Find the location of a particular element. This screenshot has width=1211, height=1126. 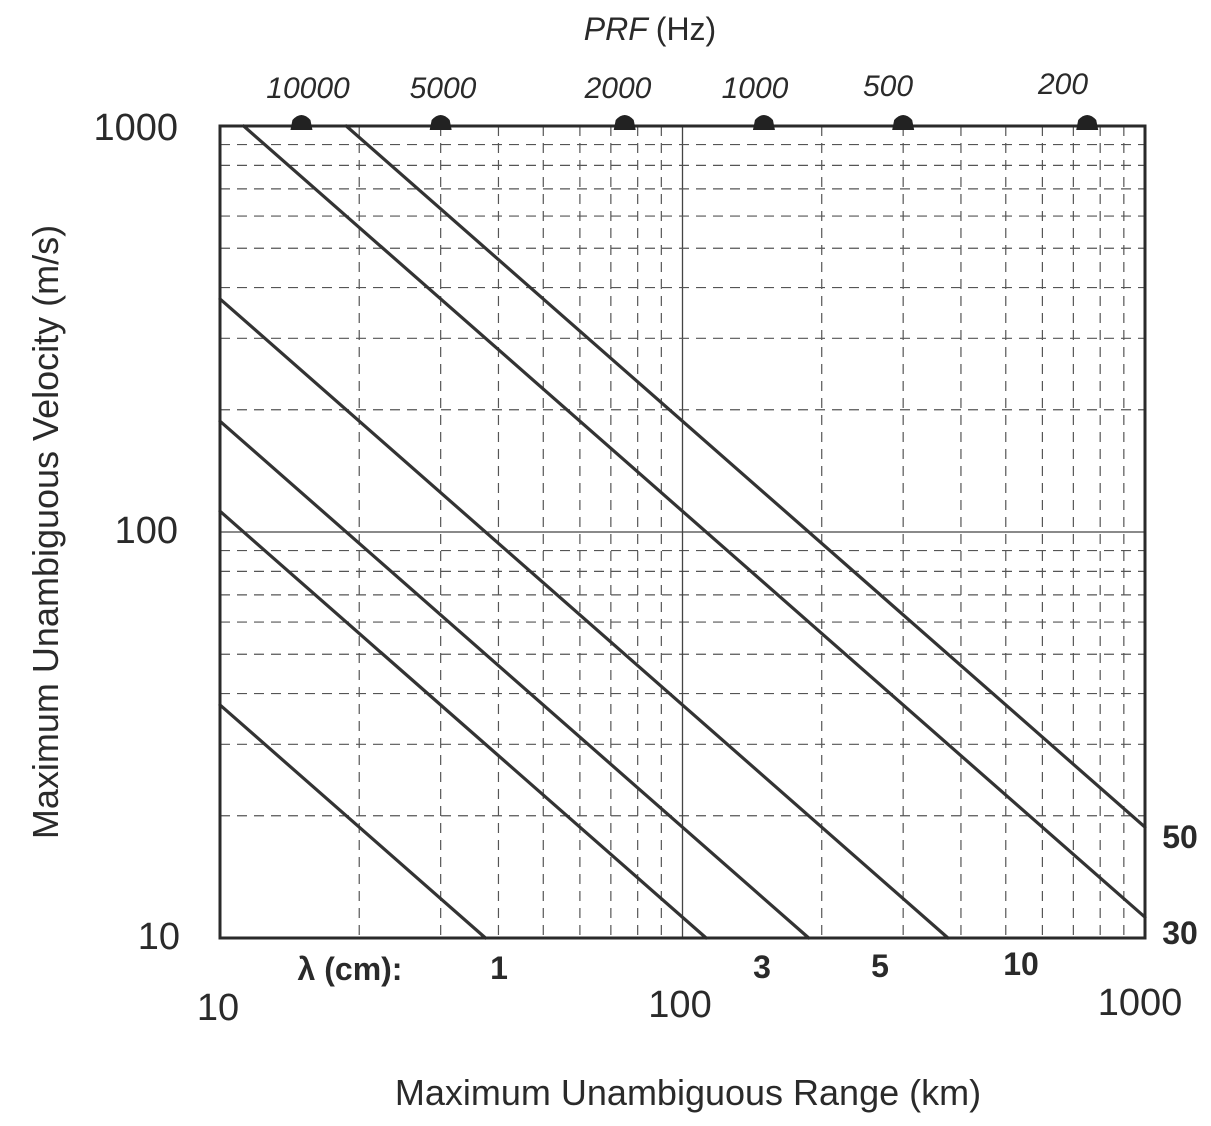

prf-tick-200: 200 is located at coordinates (1062, 84).